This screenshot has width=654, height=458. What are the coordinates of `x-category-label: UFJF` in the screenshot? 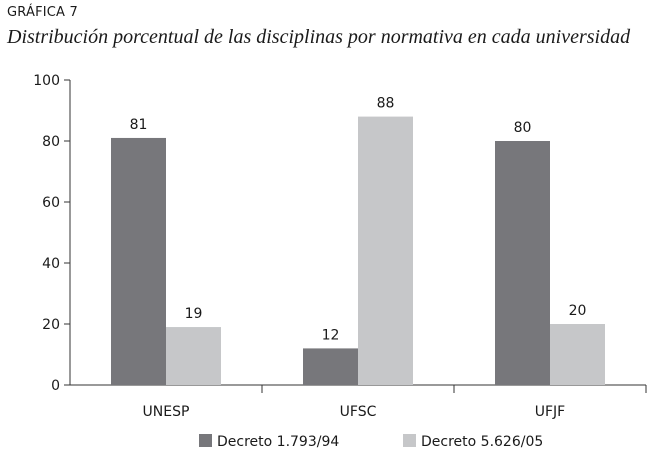 It's located at (550, 412).